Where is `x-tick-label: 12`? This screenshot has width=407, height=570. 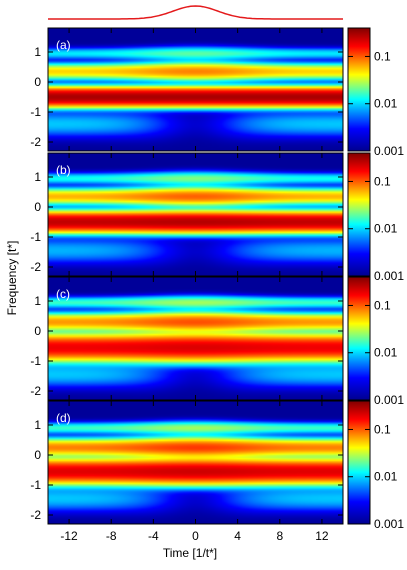 x-tick-label: 12 is located at coordinates (322, 536).